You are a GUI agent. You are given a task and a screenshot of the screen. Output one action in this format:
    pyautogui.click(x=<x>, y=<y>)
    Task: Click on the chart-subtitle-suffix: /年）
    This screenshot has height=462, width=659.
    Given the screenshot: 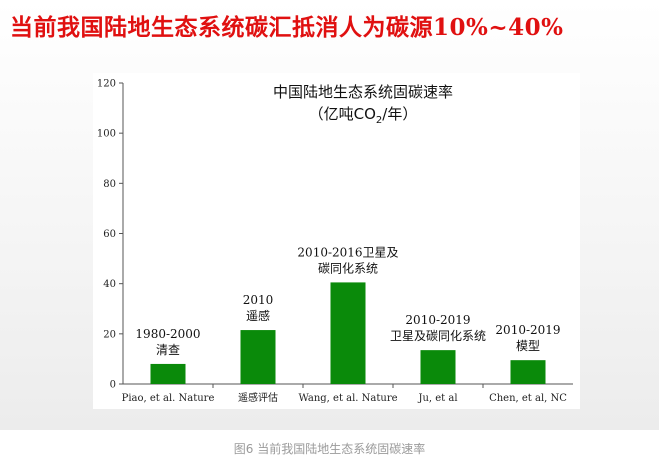 What is the action you would take?
    pyautogui.click(x=399, y=114)
    